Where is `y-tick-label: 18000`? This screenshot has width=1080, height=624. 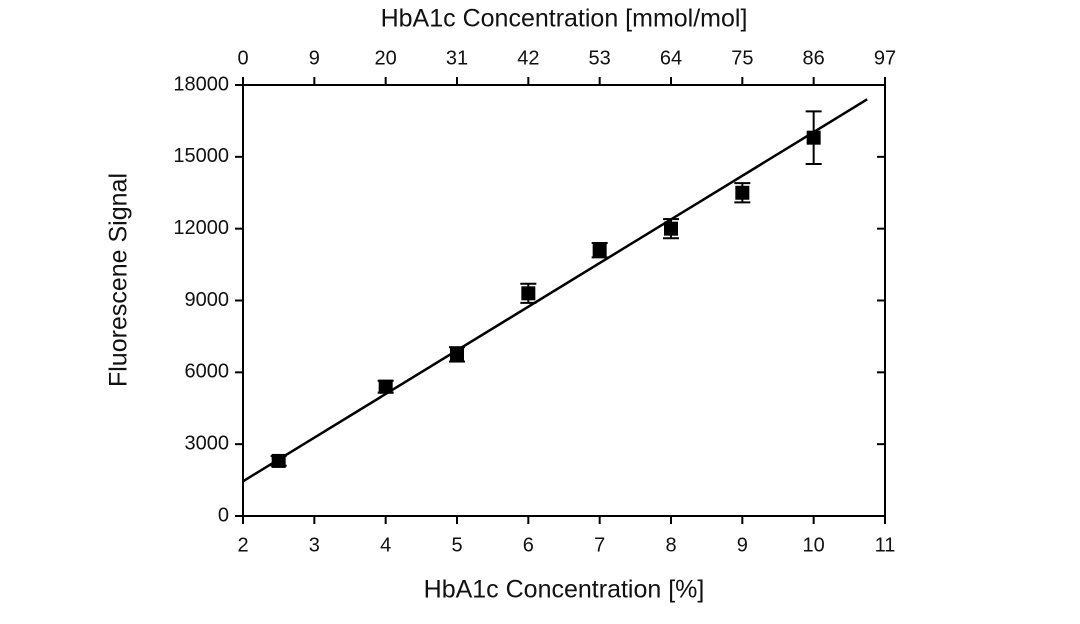 y-tick-label: 18000 is located at coordinates (201, 84).